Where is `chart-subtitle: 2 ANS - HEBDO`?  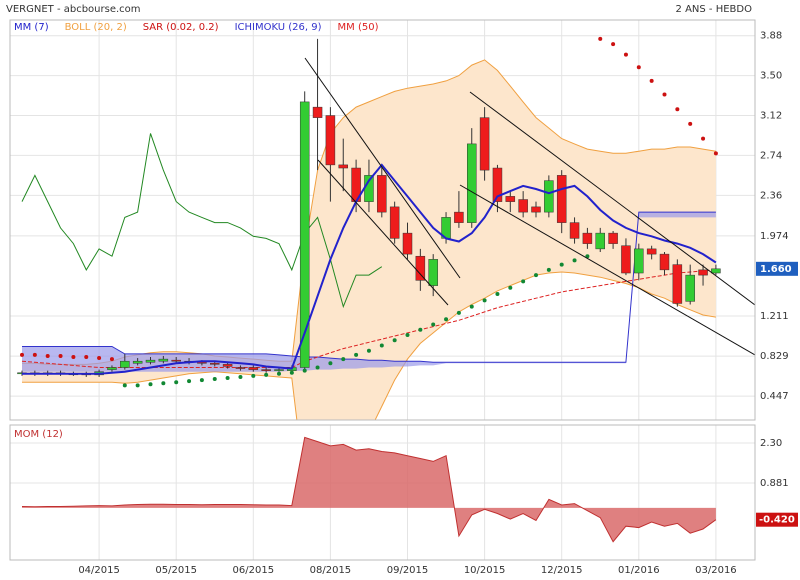 chart-subtitle: 2 ANS - HEBDO is located at coordinates (714, 9).